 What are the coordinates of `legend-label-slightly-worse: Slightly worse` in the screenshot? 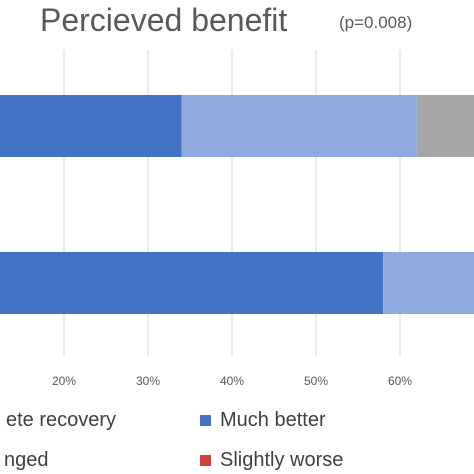 It's located at (282, 460).